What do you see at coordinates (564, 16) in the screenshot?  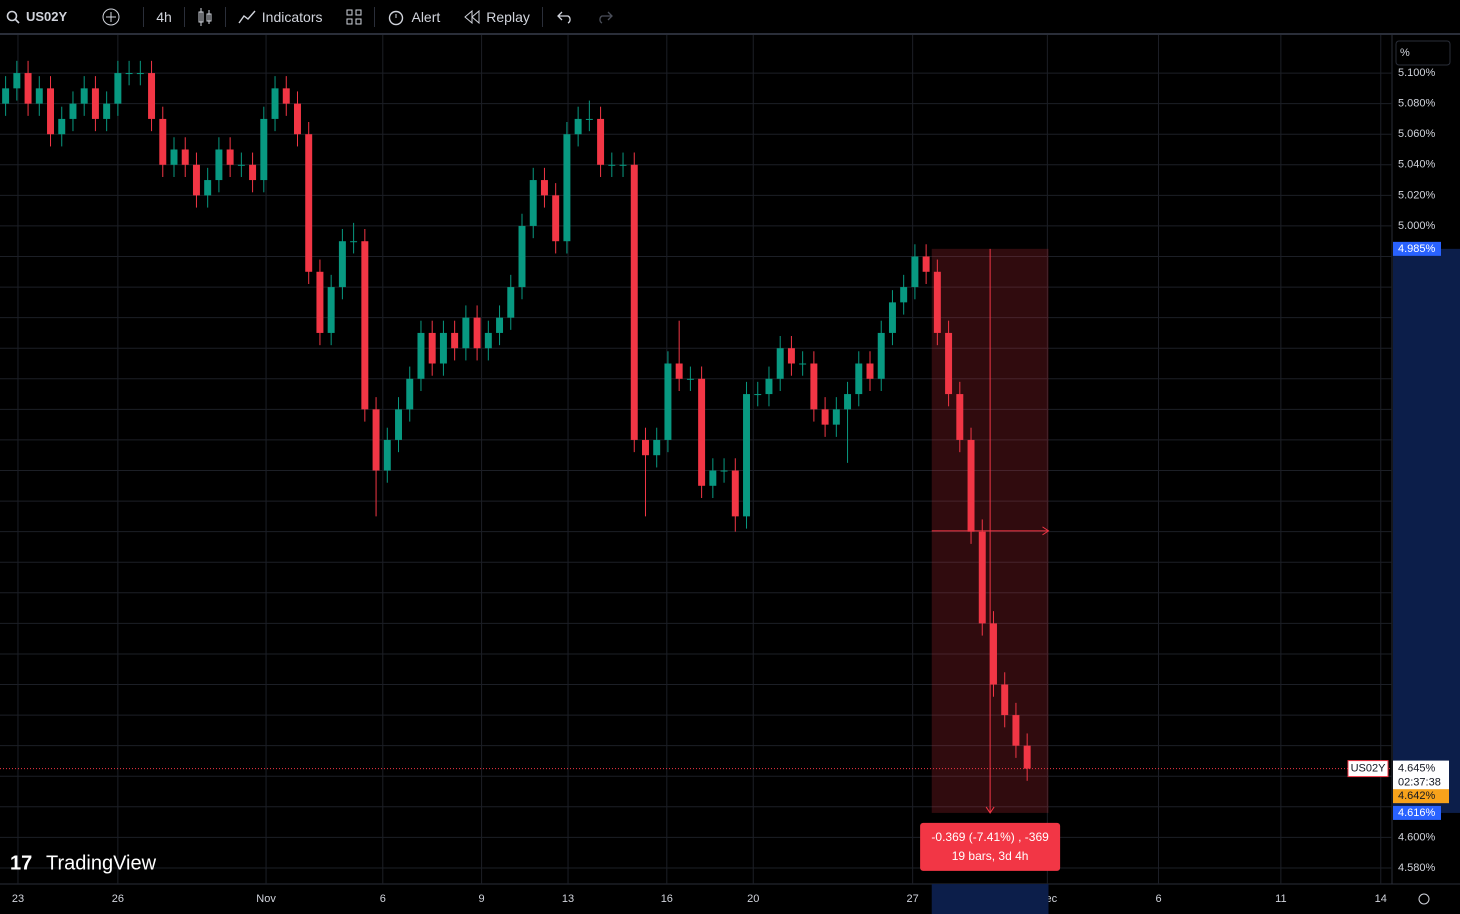 I see `undo-button` at bounding box center [564, 16].